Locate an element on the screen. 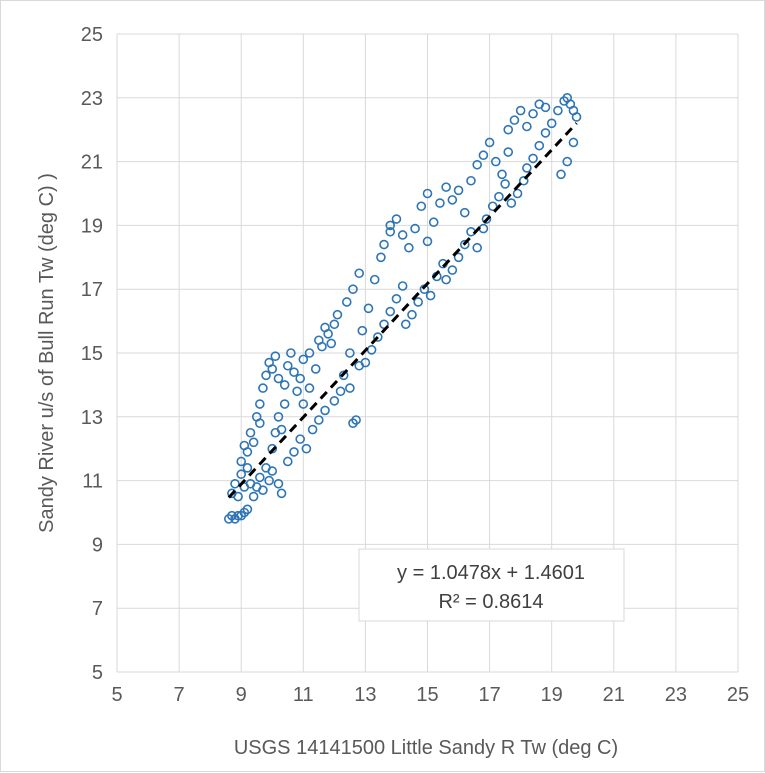 Image resolution: width=765 pixels, height=773 pixels. x-tick-label: 21 is located at coordinates (614, 695).